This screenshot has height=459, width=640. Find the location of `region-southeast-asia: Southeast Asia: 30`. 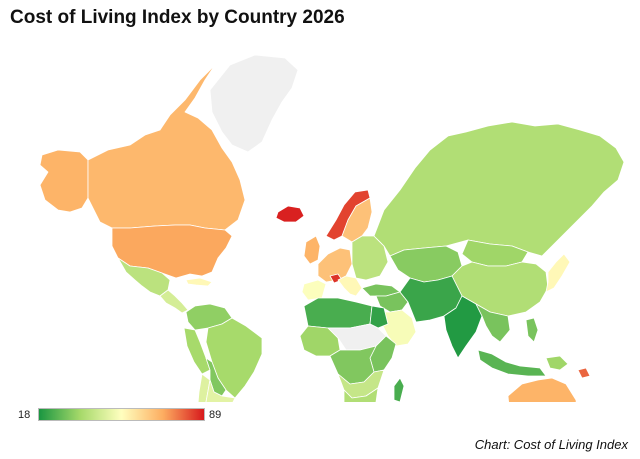

region-southeast-asia: Southeast Asia: 30 is located at coordinates (493, 323).